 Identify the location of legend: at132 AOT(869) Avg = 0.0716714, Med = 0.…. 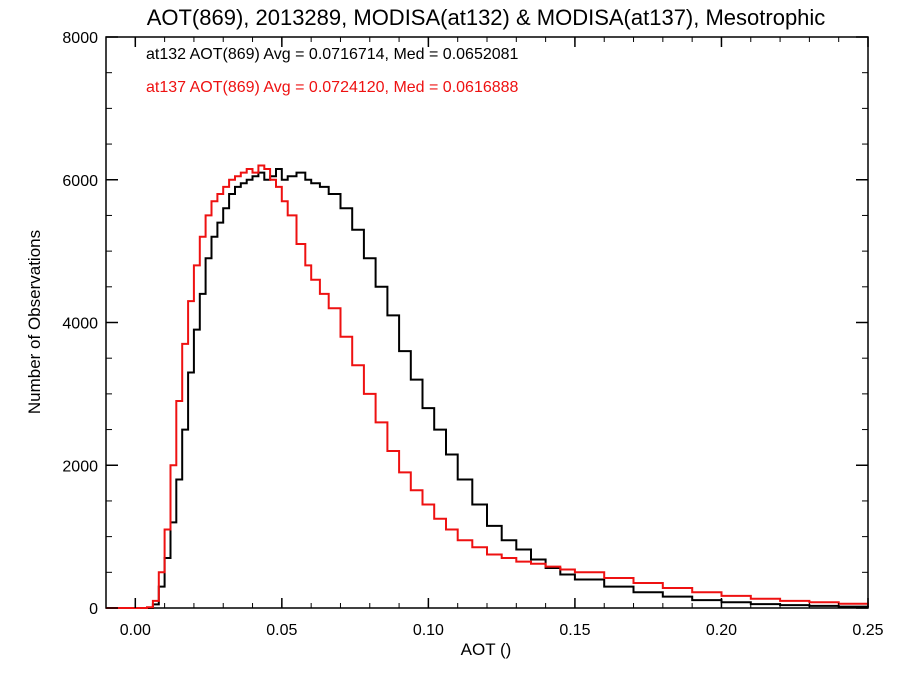
(332, 71).